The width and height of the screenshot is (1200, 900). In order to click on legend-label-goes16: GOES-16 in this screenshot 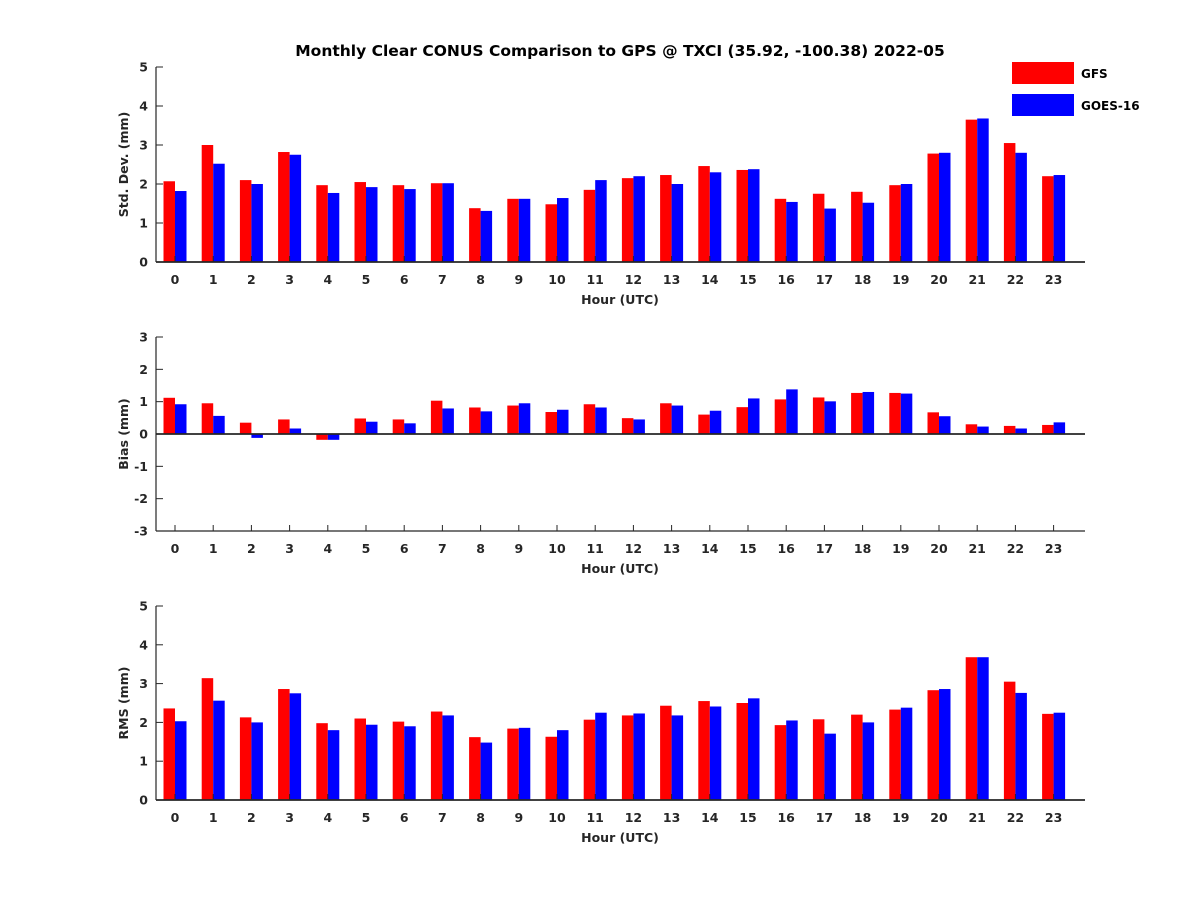, I will do `click(1110, 106)`.